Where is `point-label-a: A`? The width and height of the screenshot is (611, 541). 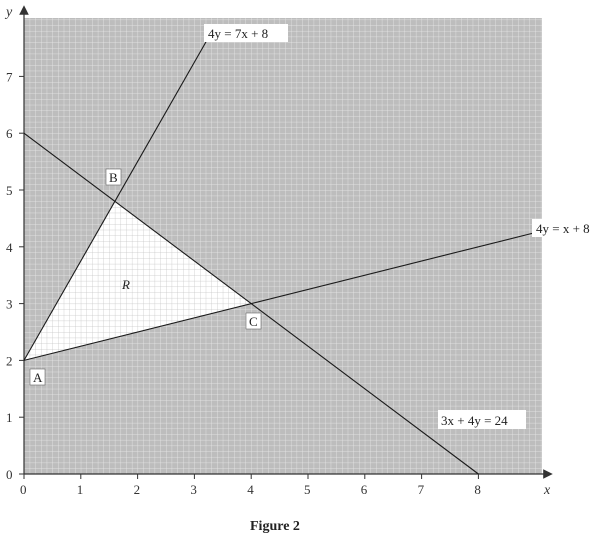 point-label-a: A is located at coordinates (38, 377).